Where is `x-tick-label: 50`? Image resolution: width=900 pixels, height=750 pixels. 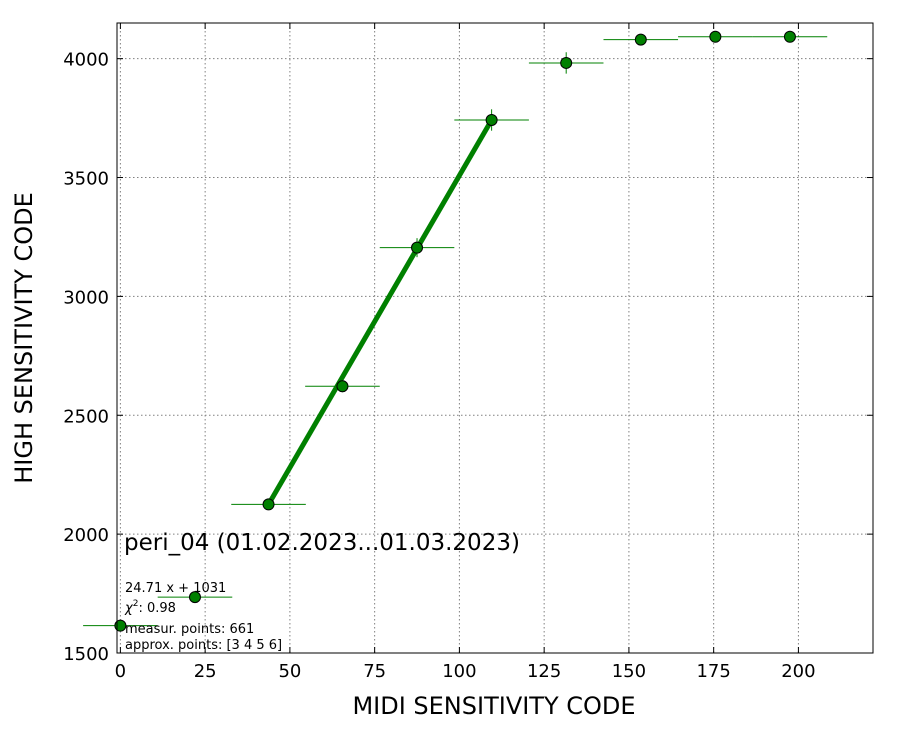 x-tick-label: 50 is located at coordinates (289, 671).